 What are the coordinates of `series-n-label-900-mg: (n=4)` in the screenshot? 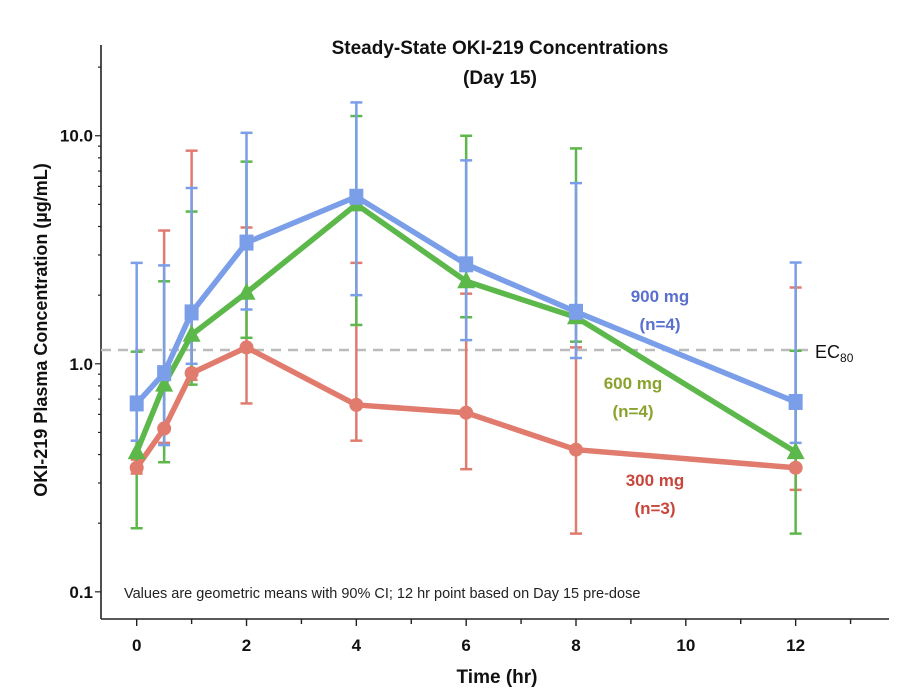 It's located at (659, 324).